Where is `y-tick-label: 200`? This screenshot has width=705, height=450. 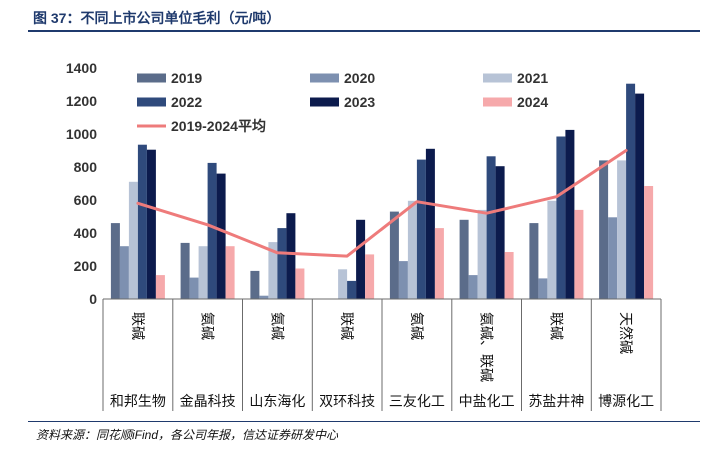 y-tick-label: 200 is located at coordinates (86, 266).